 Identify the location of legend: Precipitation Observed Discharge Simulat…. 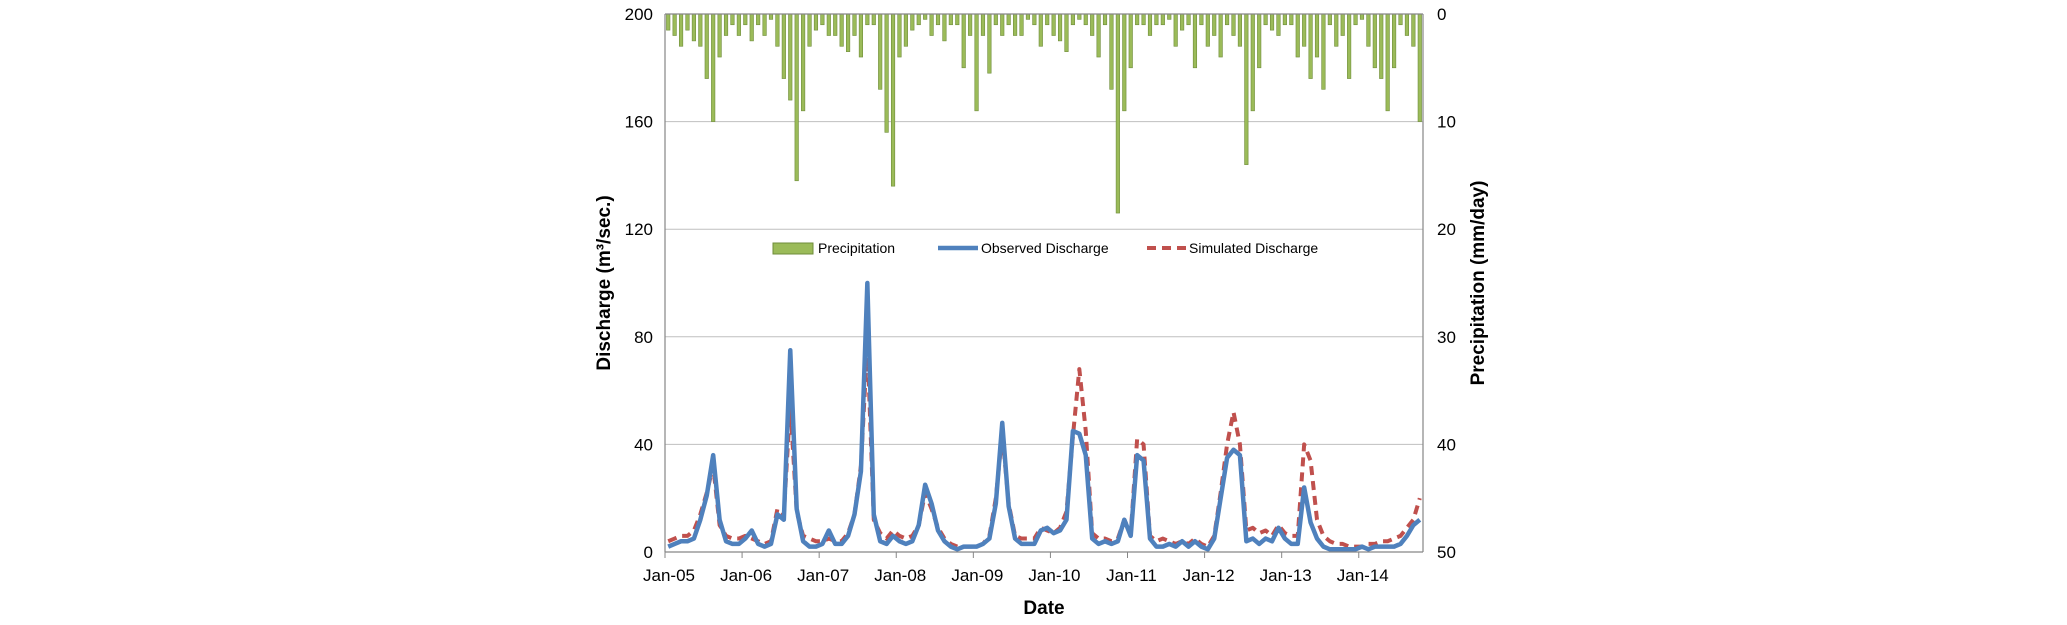
(1045, 248).